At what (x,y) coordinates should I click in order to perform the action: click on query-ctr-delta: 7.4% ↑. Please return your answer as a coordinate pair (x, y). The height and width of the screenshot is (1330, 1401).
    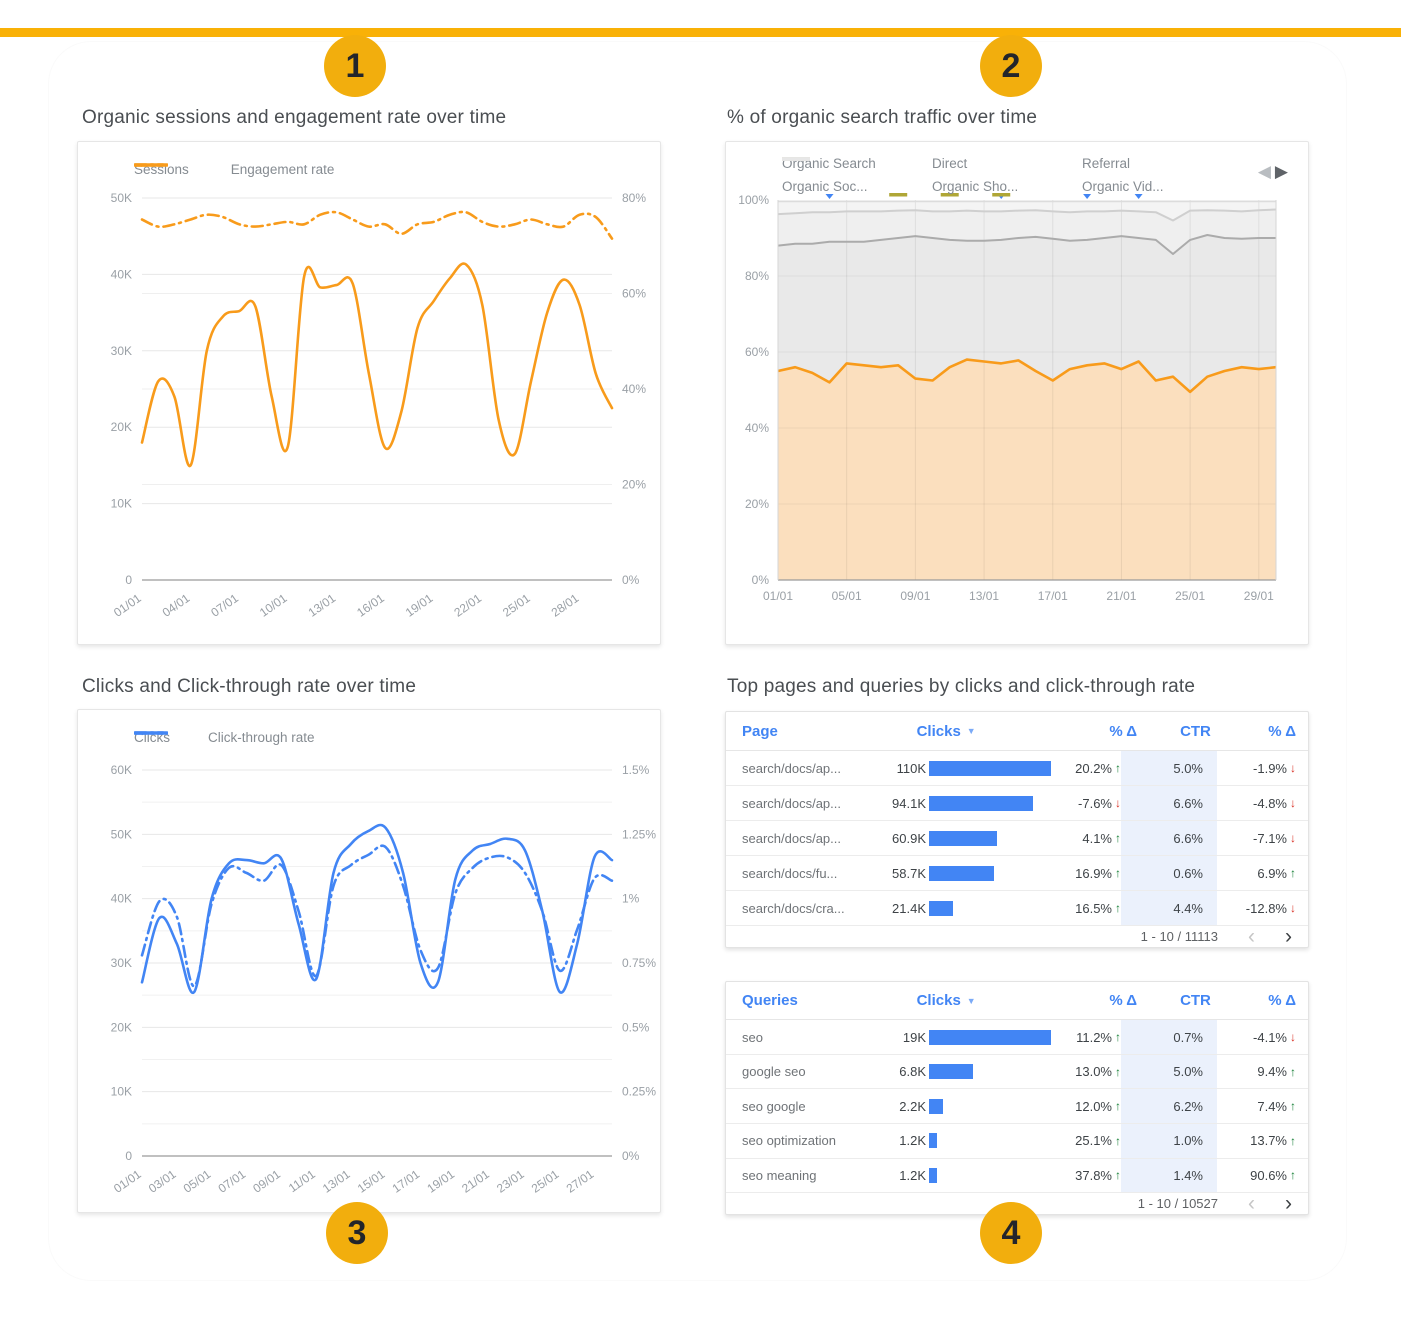
    Looking at the image, I should click on (1262, 1106).